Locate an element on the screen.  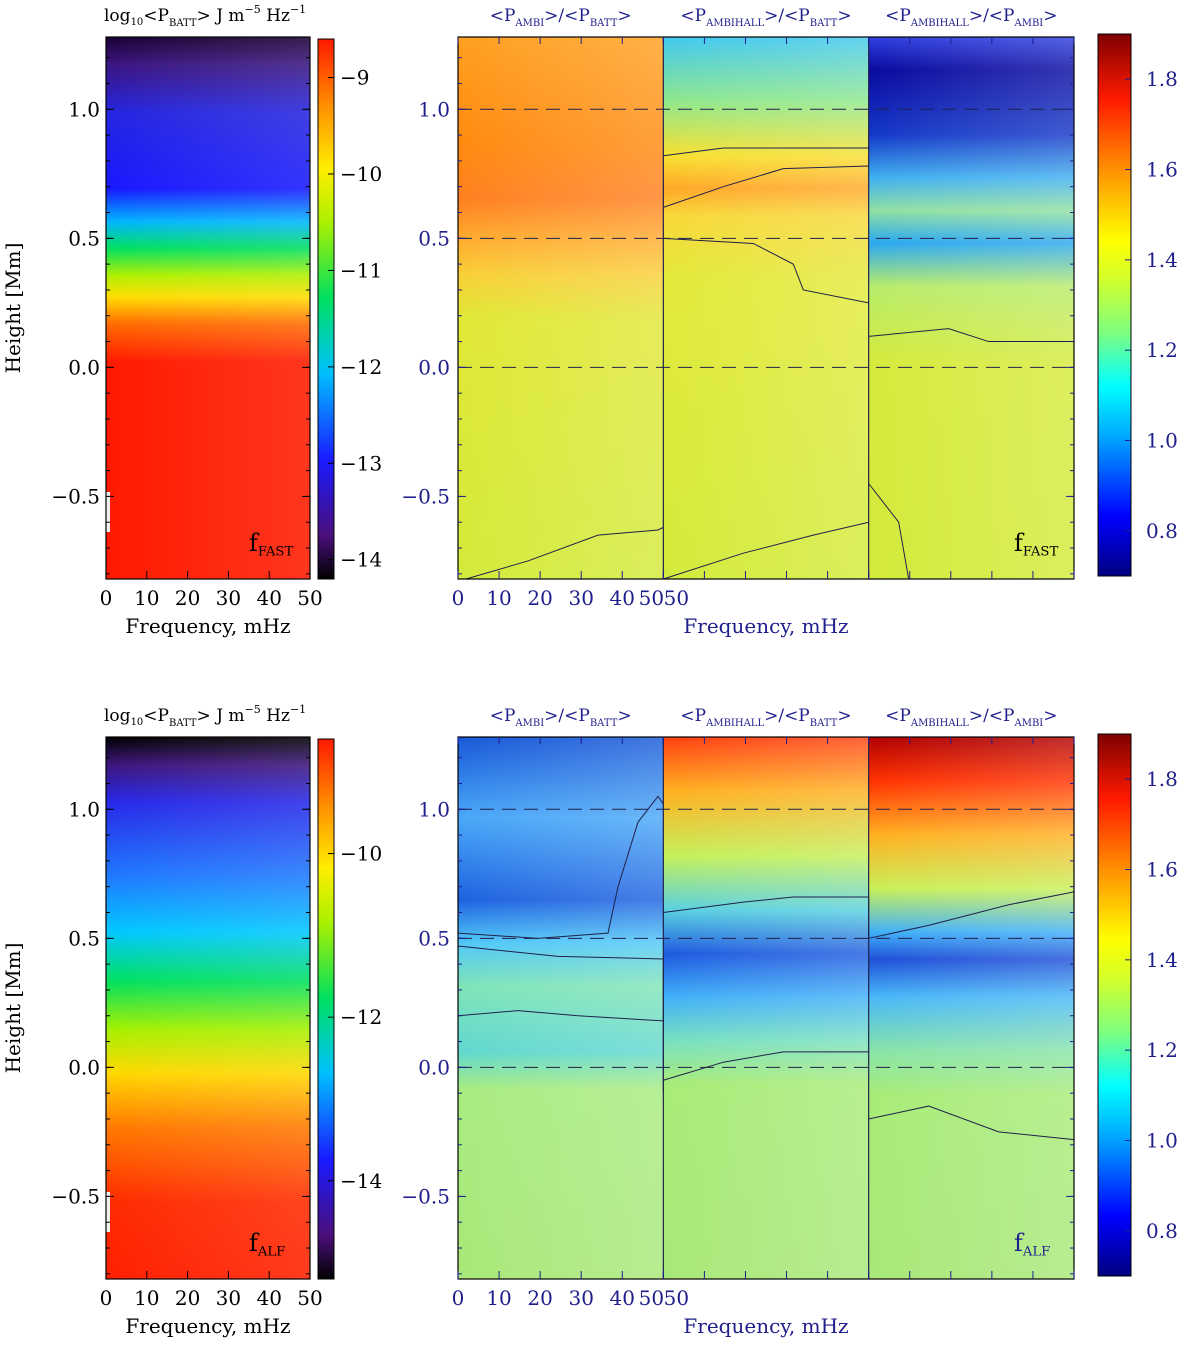
colorbar-tick-label: −9 is located at coordinates (354, 78).